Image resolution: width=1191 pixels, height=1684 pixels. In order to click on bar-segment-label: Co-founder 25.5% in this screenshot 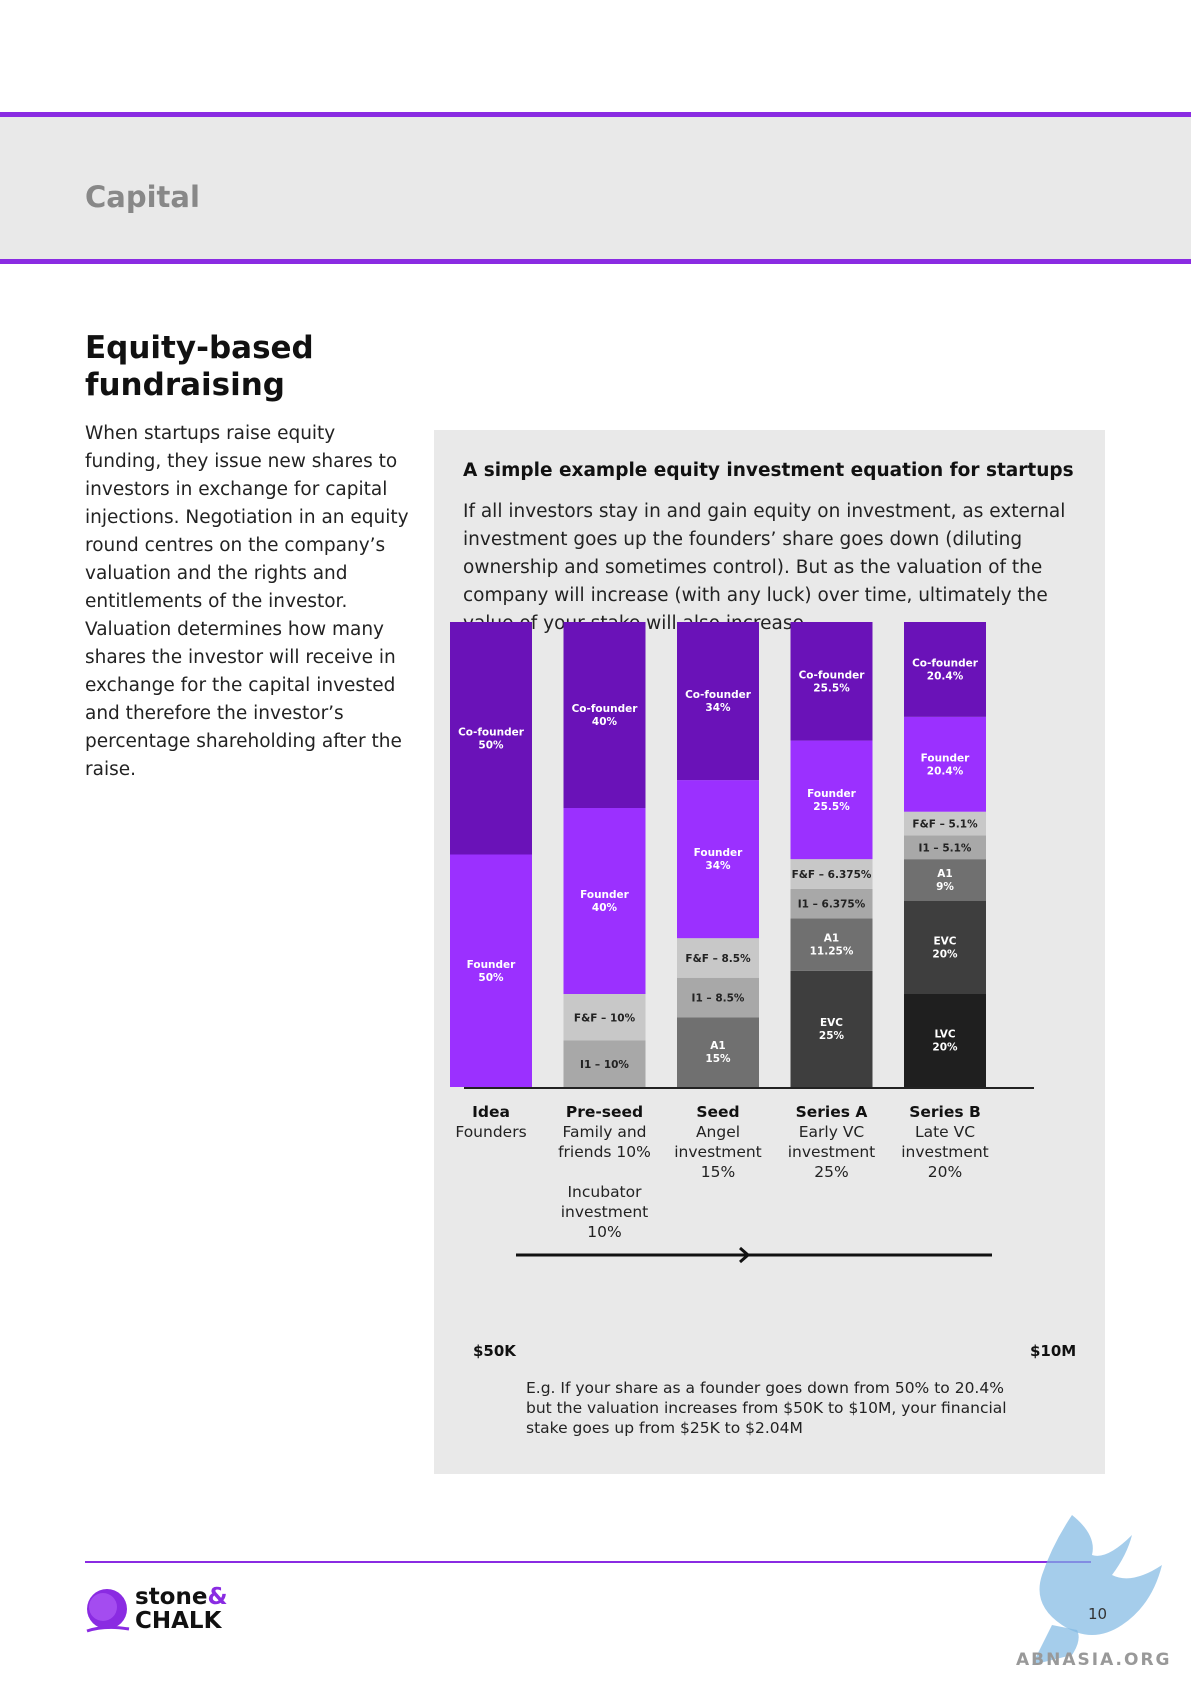, I will do `click(832, 681)`.